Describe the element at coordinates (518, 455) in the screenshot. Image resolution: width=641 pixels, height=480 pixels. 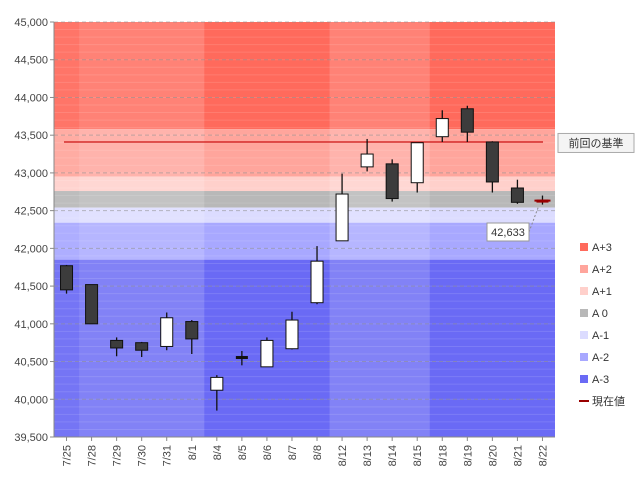
I see `x-tick-label: 8/21` at that location.